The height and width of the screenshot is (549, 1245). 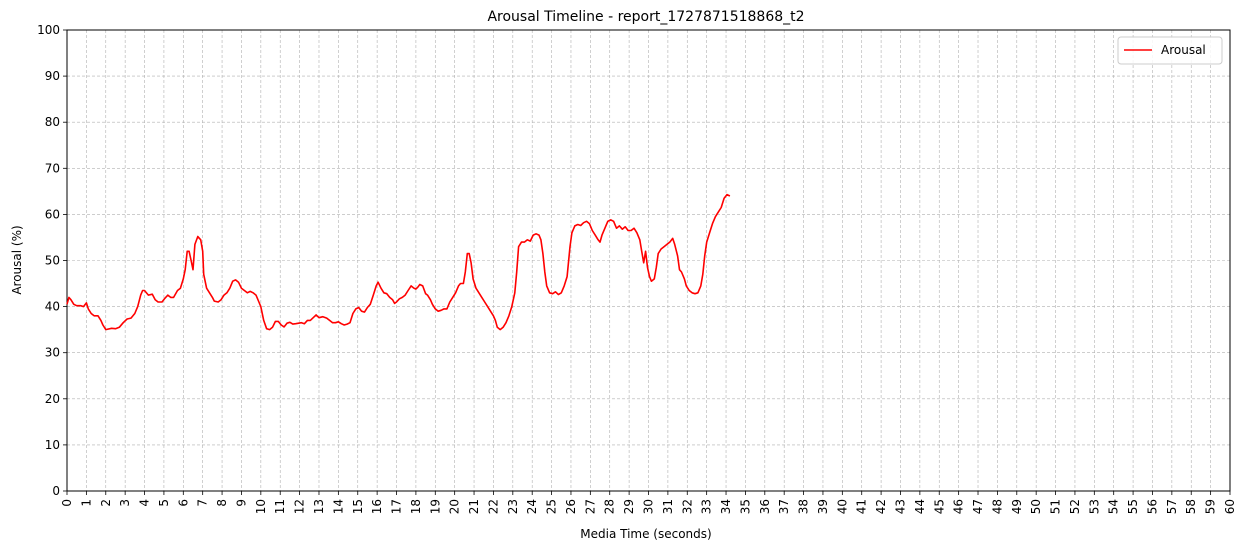 What do you see at coordinates (474, 506) in the screenshot?
I see `x-tick-label: 21` at bounding box center [474, 506].